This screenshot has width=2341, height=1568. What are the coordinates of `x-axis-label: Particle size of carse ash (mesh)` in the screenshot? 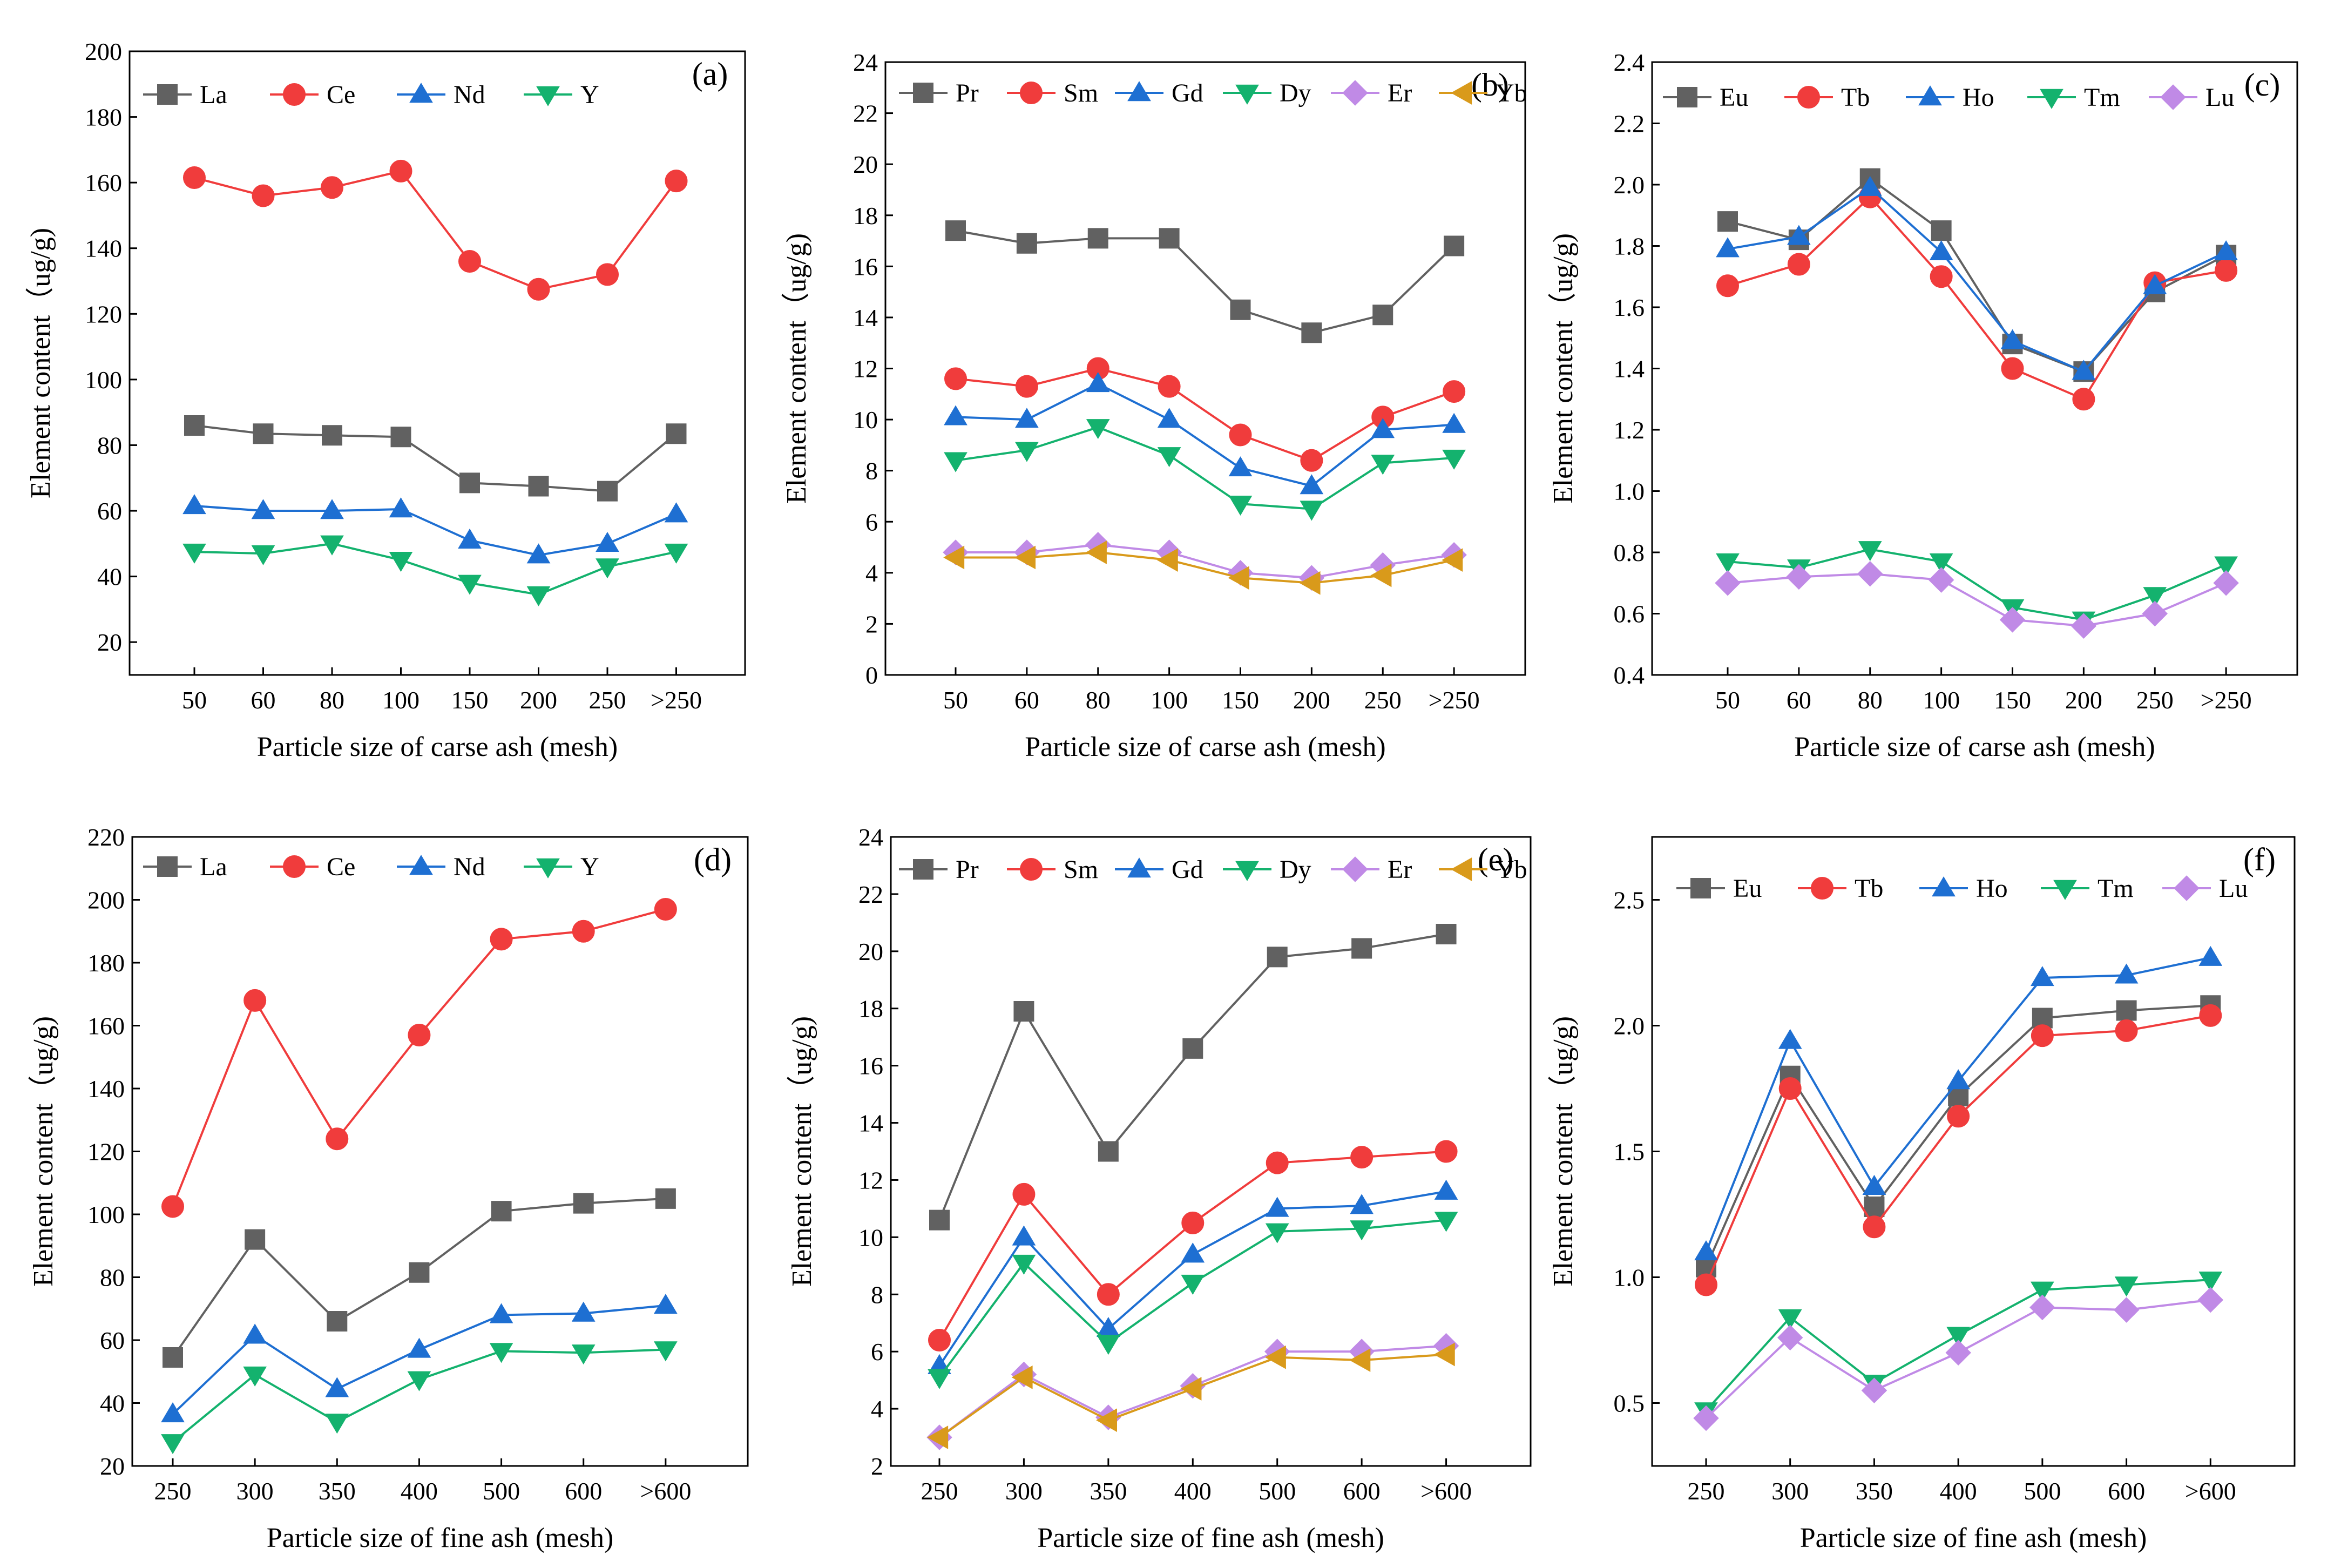 It's located at (1205, 747).